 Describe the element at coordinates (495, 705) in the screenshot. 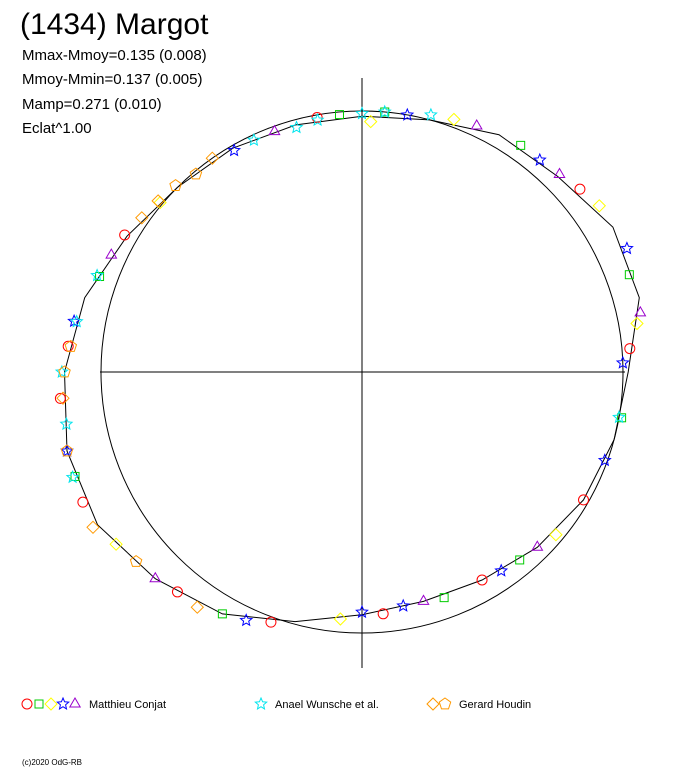

I see `legend-label: Gerard Houdin` at that location.